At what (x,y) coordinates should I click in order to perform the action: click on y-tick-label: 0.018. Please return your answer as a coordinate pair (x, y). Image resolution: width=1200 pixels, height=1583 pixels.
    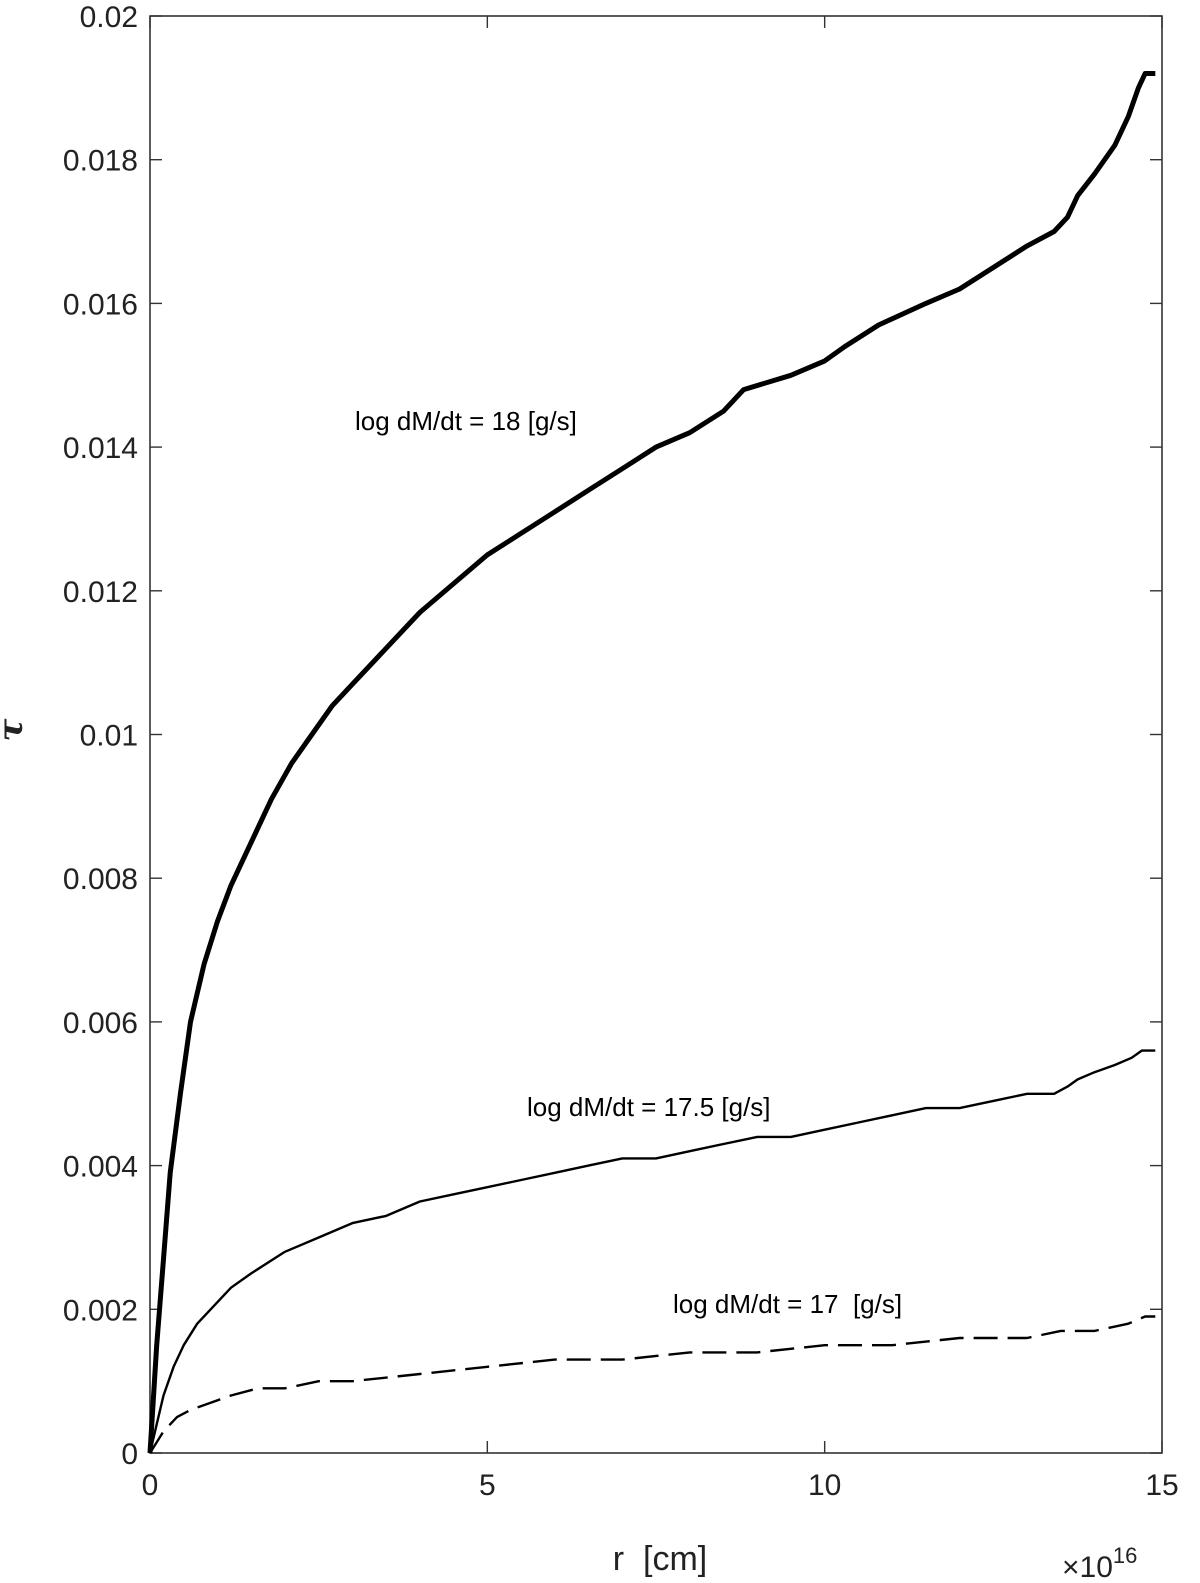
    Looking at the image, I should click on (100, 161).